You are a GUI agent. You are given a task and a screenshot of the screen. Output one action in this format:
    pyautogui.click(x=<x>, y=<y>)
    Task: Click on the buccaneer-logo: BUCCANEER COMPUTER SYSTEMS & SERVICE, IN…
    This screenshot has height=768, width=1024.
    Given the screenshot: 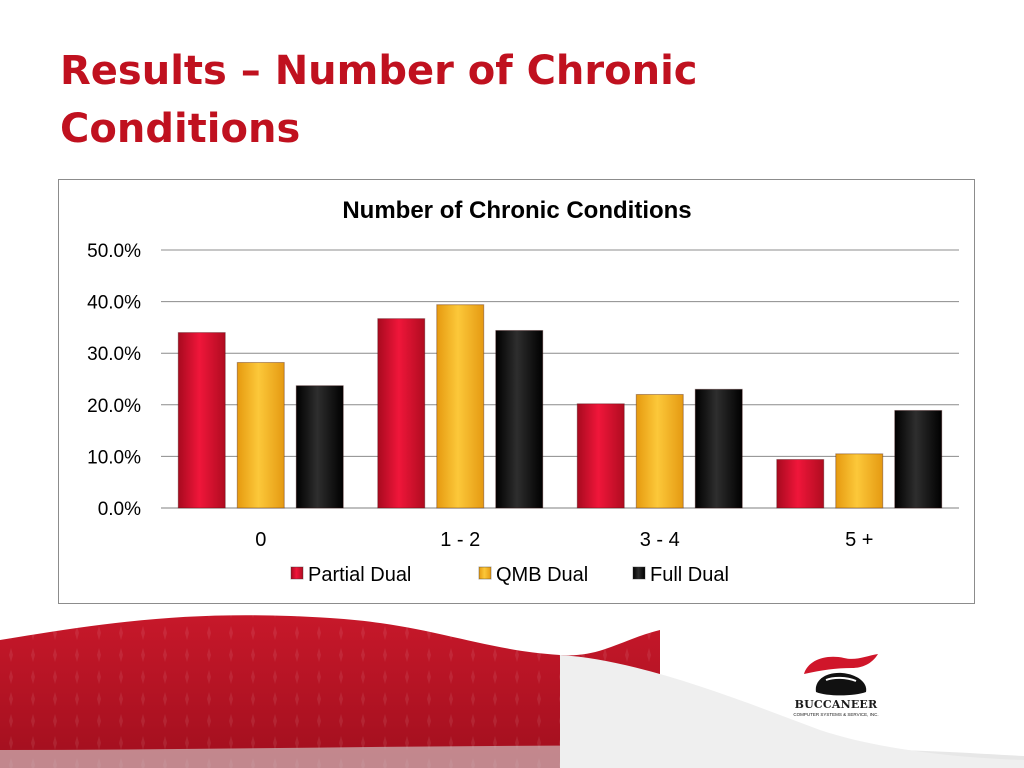 What is the action you would take?
    pyautogui.click(x=836, y=692)
    